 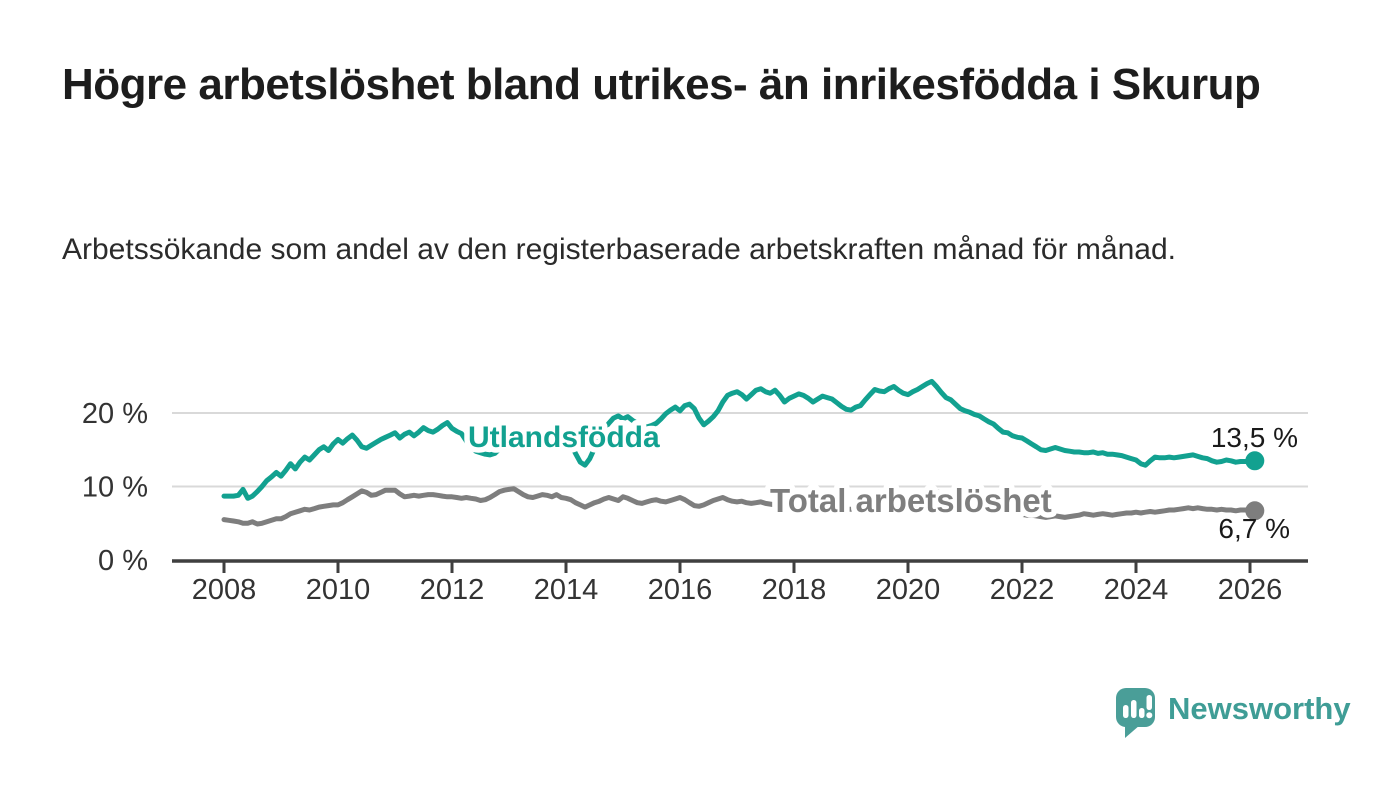 I want to click on x-tick-label-2022: 2022, so click(x=1022, y=590).